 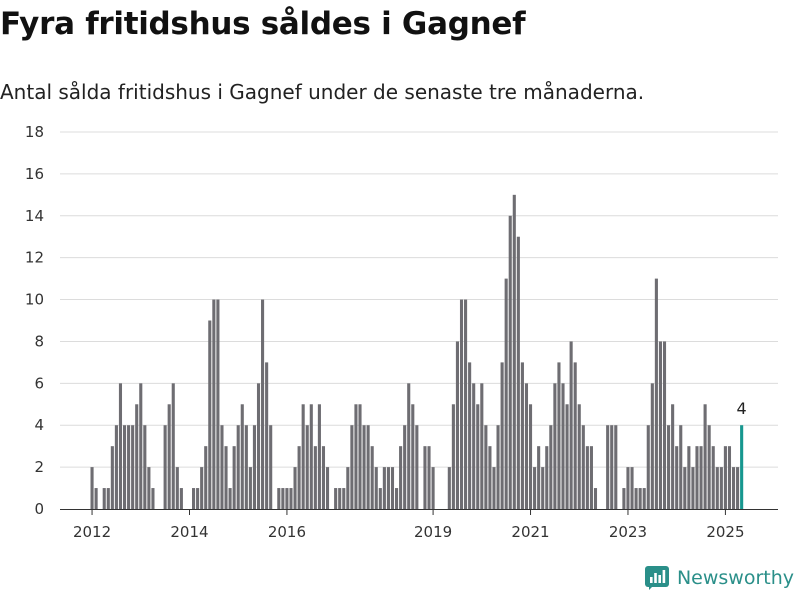 I want to click on x-tick-label: 2012, so click(x=92, y=532).